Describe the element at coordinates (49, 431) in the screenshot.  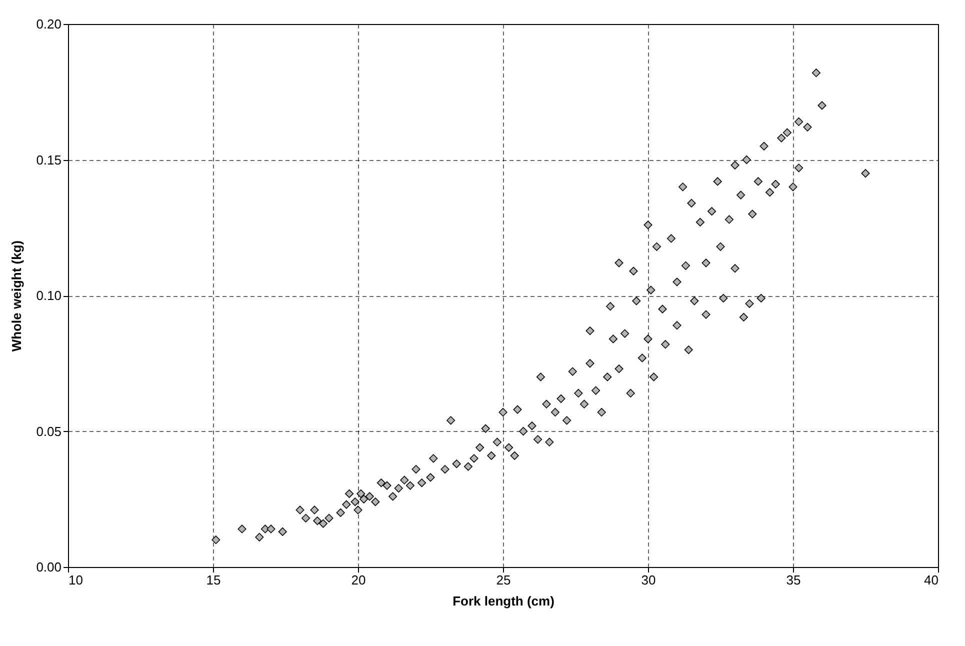
I see `y-tick-label: 0.05` at that location.